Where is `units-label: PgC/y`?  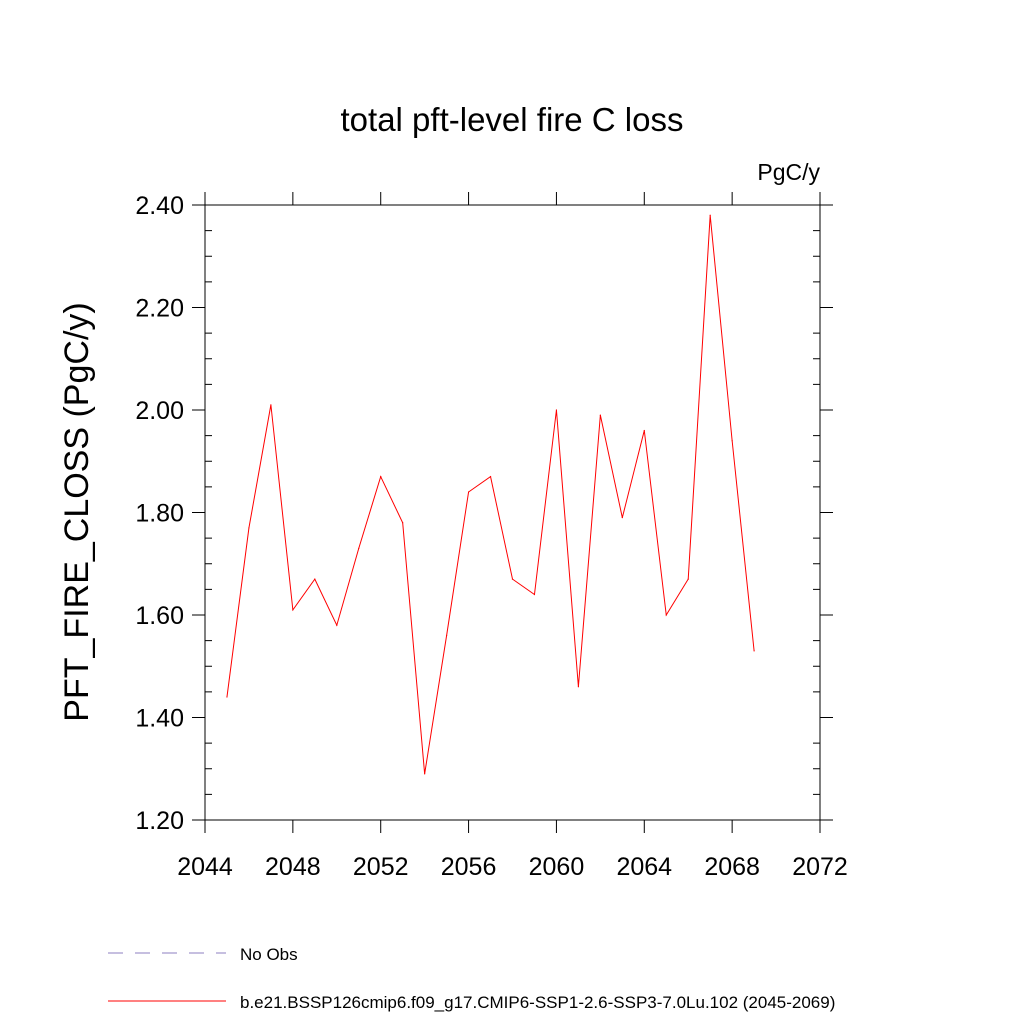 units-label: PgC/y is located at coordinates (788, 172).